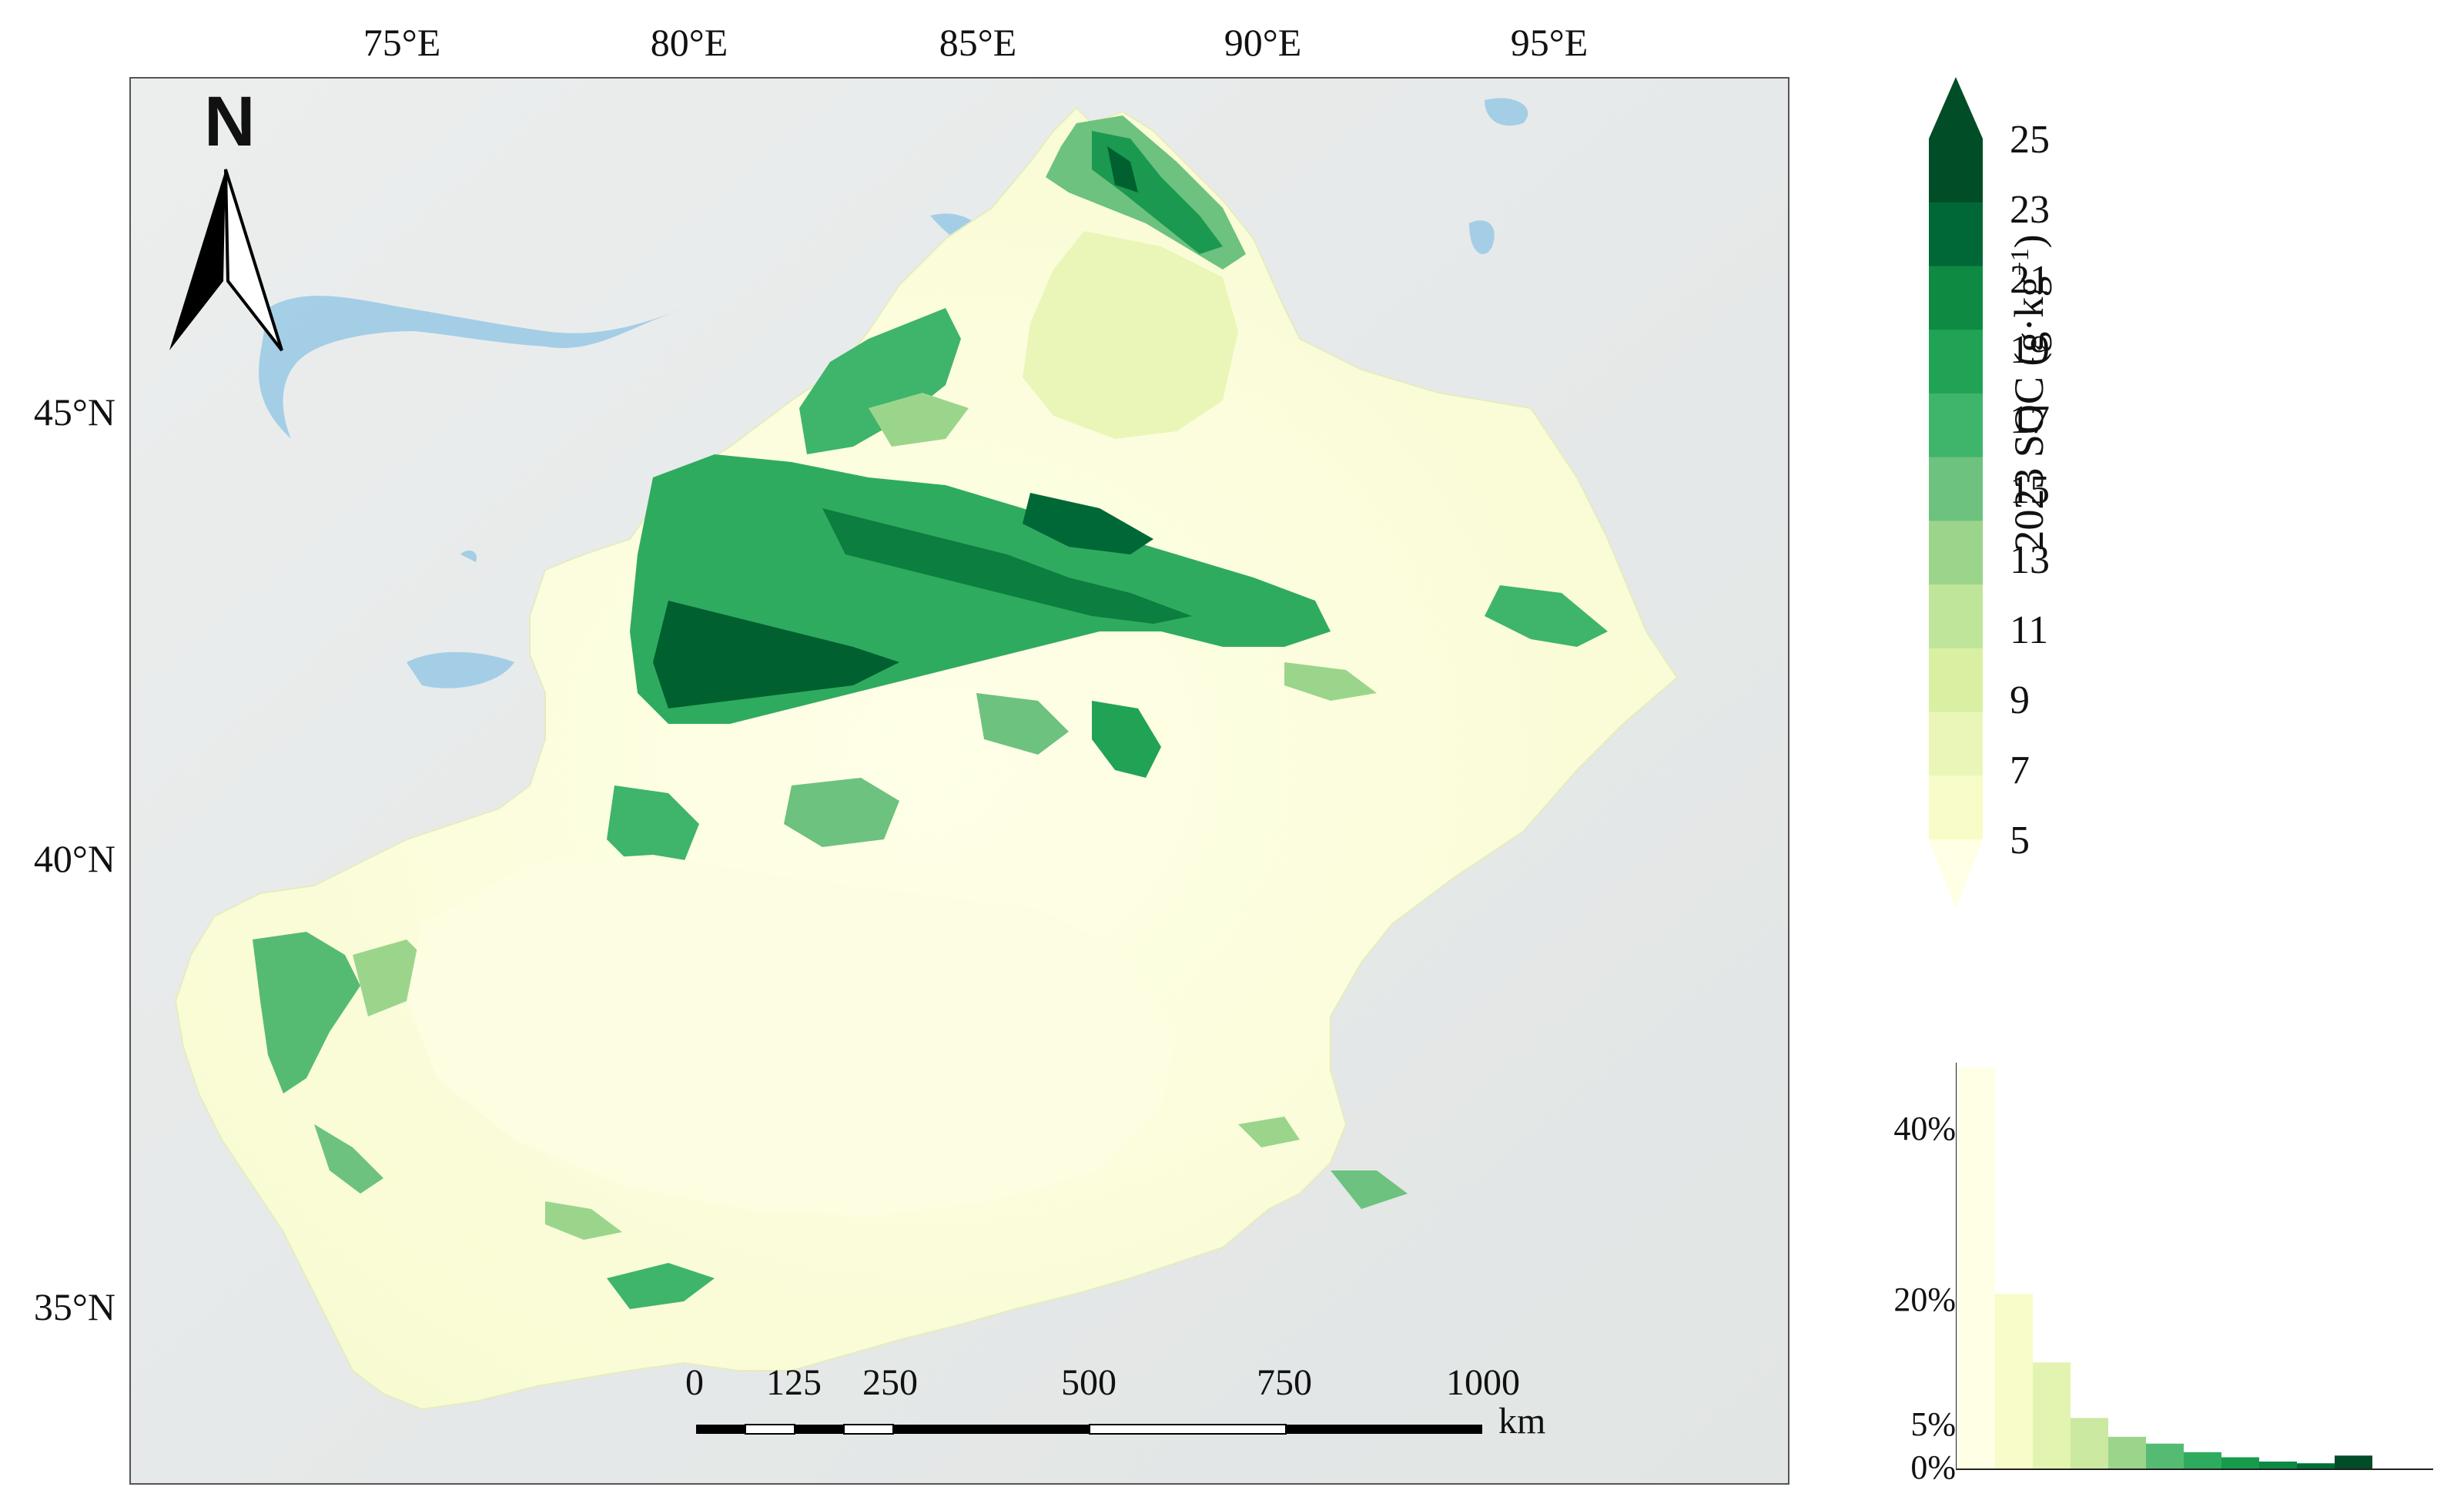 This screenshot has width=2464, height=1507. Describe the element at coordinates (2029, 321) in the screenshot. I see `legend-title-unit: (g·kg` at that location.